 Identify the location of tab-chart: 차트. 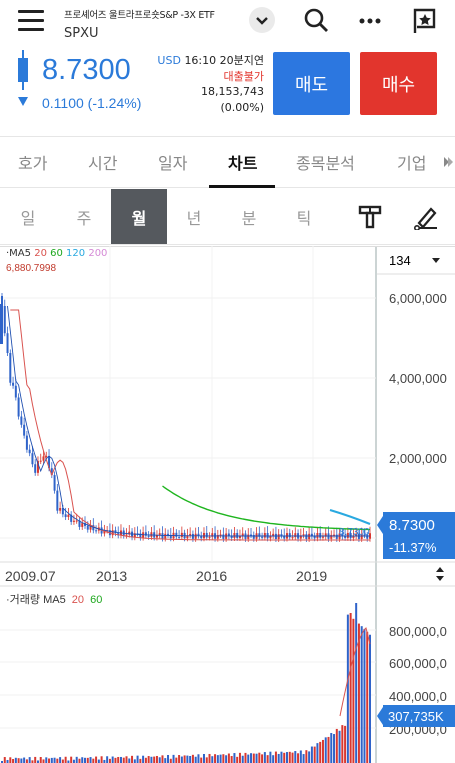
(243, 163).